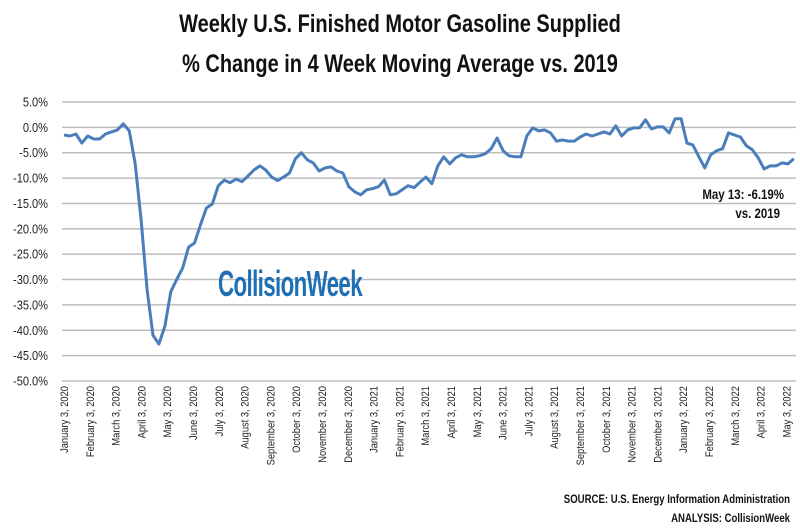 The width and height of the screenshot is (800, 532). I want to click on x-tick-label: January 3, 2020, so click(65, 419).